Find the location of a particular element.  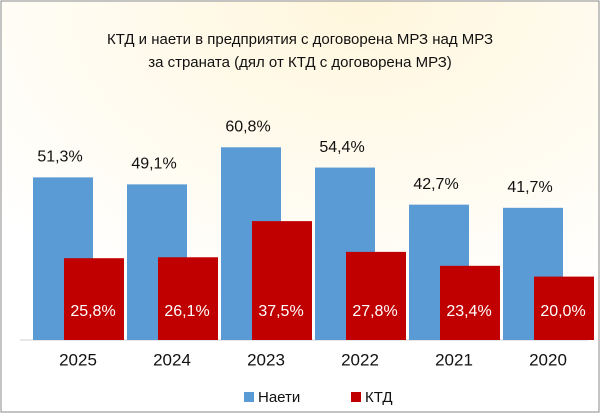

legend-label: Наети is located at coordinates (279, 397).